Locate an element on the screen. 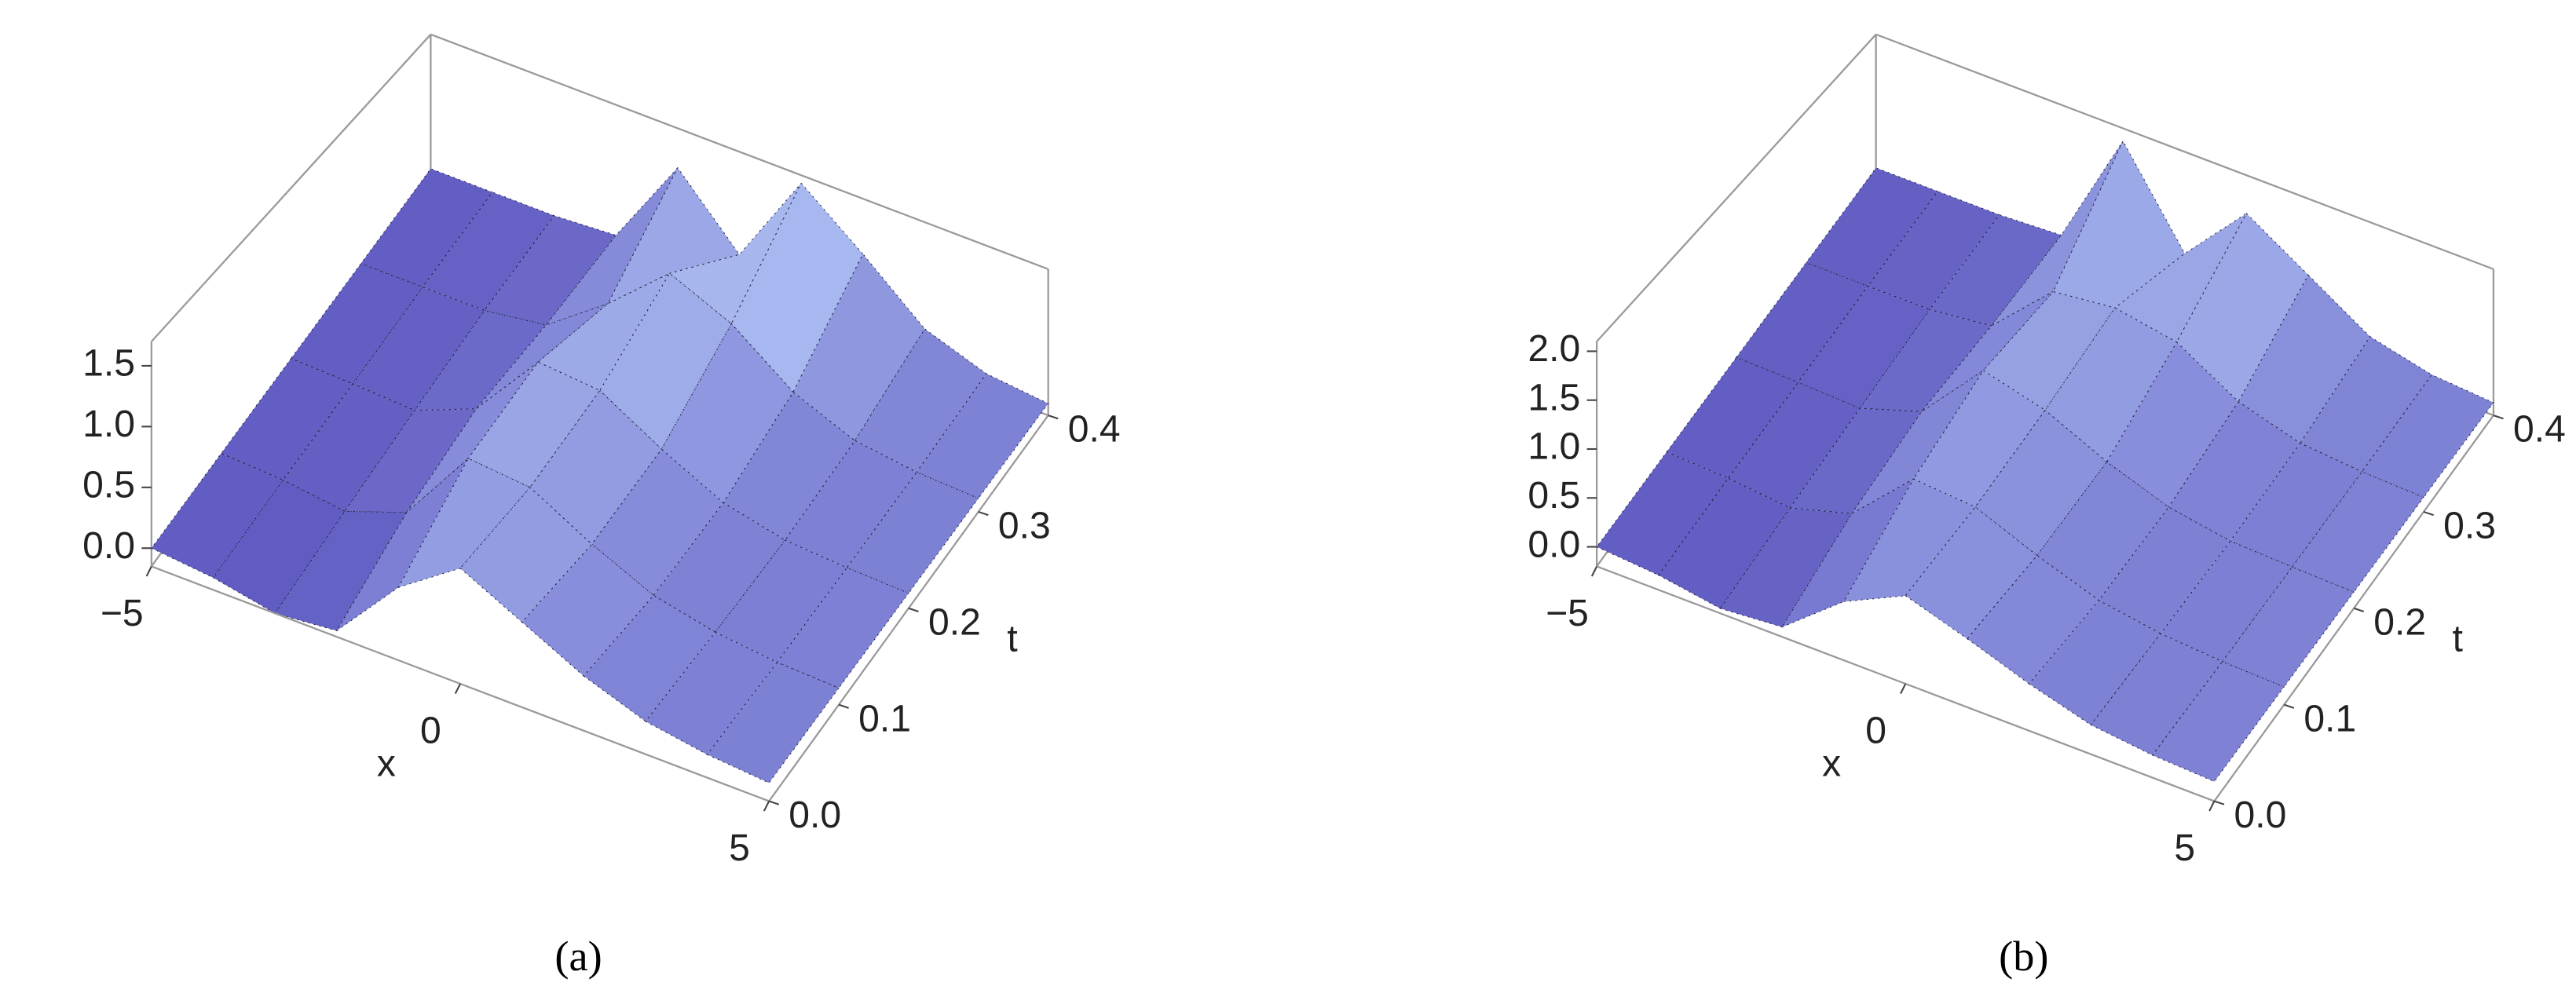 The width and height of the screenshot is (2576, 1008). caption: (a) is located at coordinates (578, 956).